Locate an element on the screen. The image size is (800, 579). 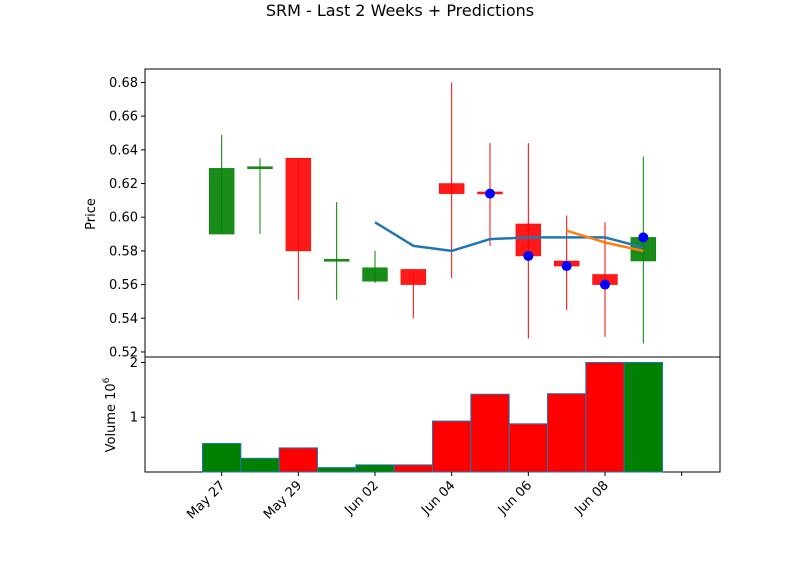
price-tick-label: 0.56 is located at coordinates (123, 285).